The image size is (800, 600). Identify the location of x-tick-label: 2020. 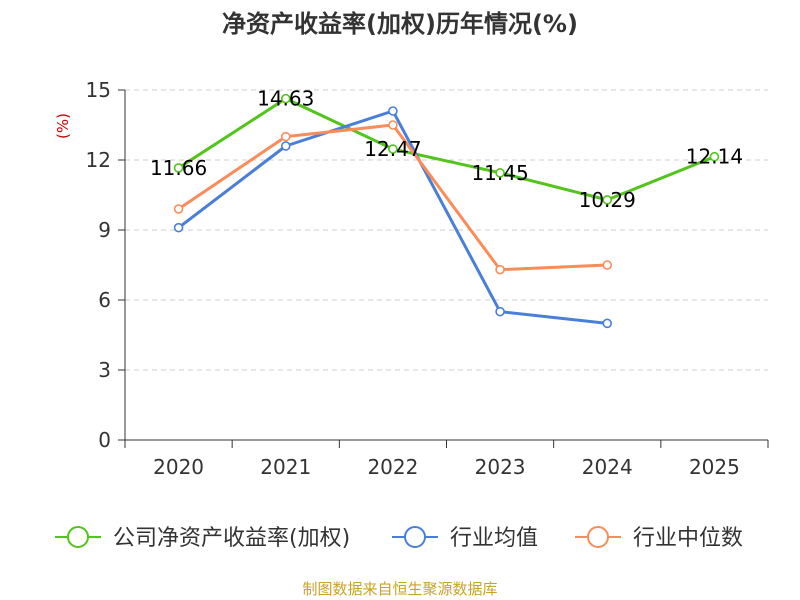
(178, 467).